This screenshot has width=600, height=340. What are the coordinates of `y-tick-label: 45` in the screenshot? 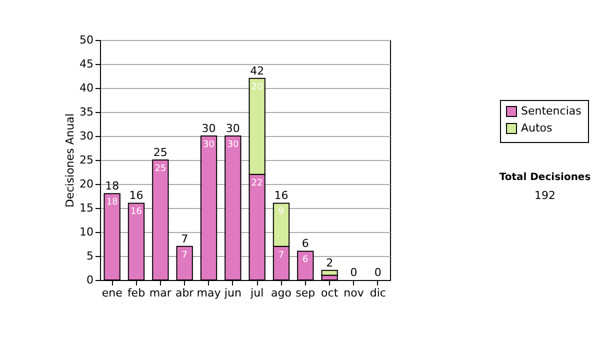 It's located at (87, 64).